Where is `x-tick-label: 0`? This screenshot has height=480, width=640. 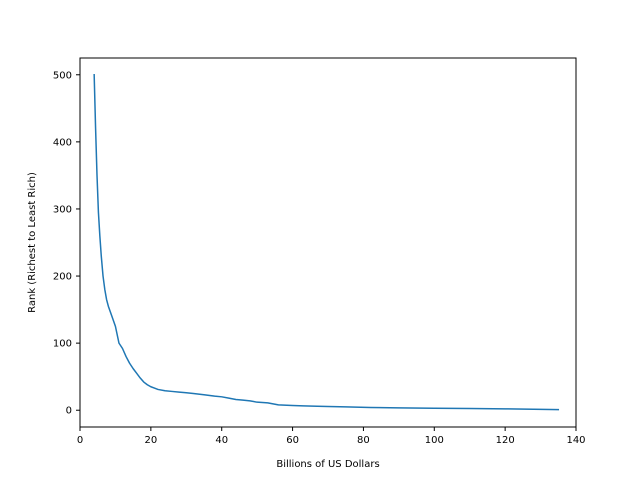 x-tick-label: 0 is located at coordinates (80, 440).